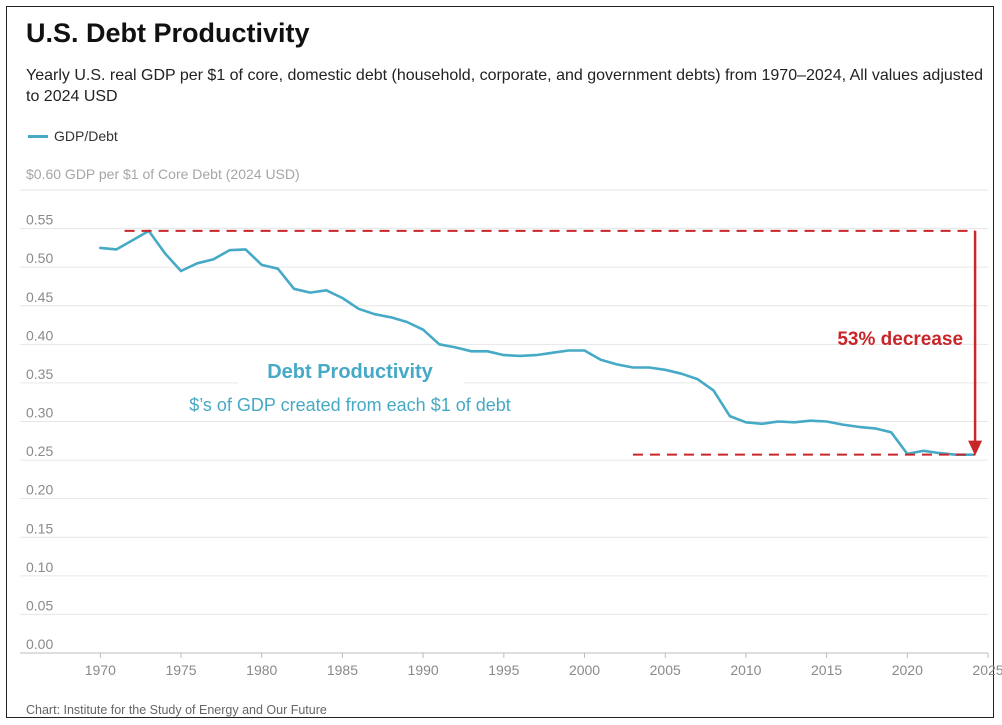 The width and height of the screenshot is (1002, 725). Describe the element at coordinates (39, 451) in the screenshot. I see `y-tick-label: 0.25` at that location.